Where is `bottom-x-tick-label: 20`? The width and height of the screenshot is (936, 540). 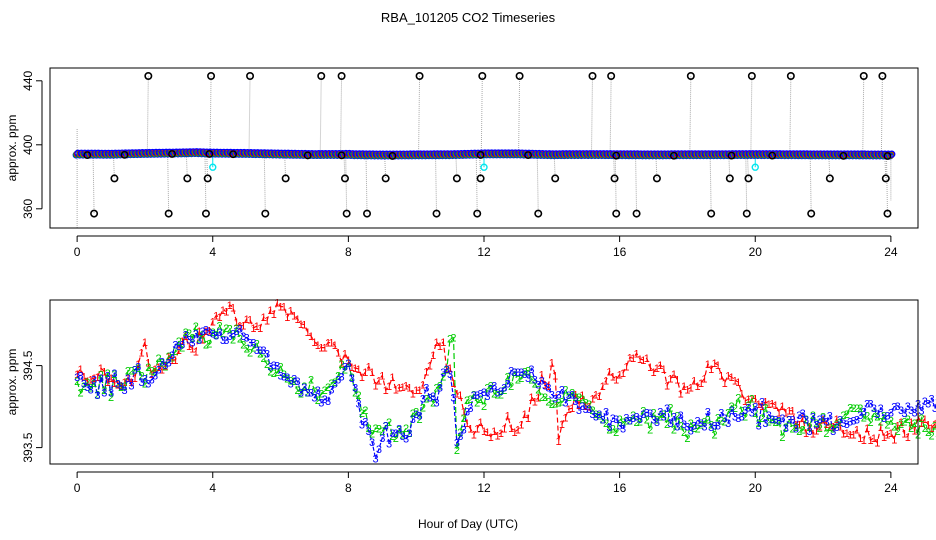
bottom-x-tick-label: 20 is located at coordinates (756, 488).